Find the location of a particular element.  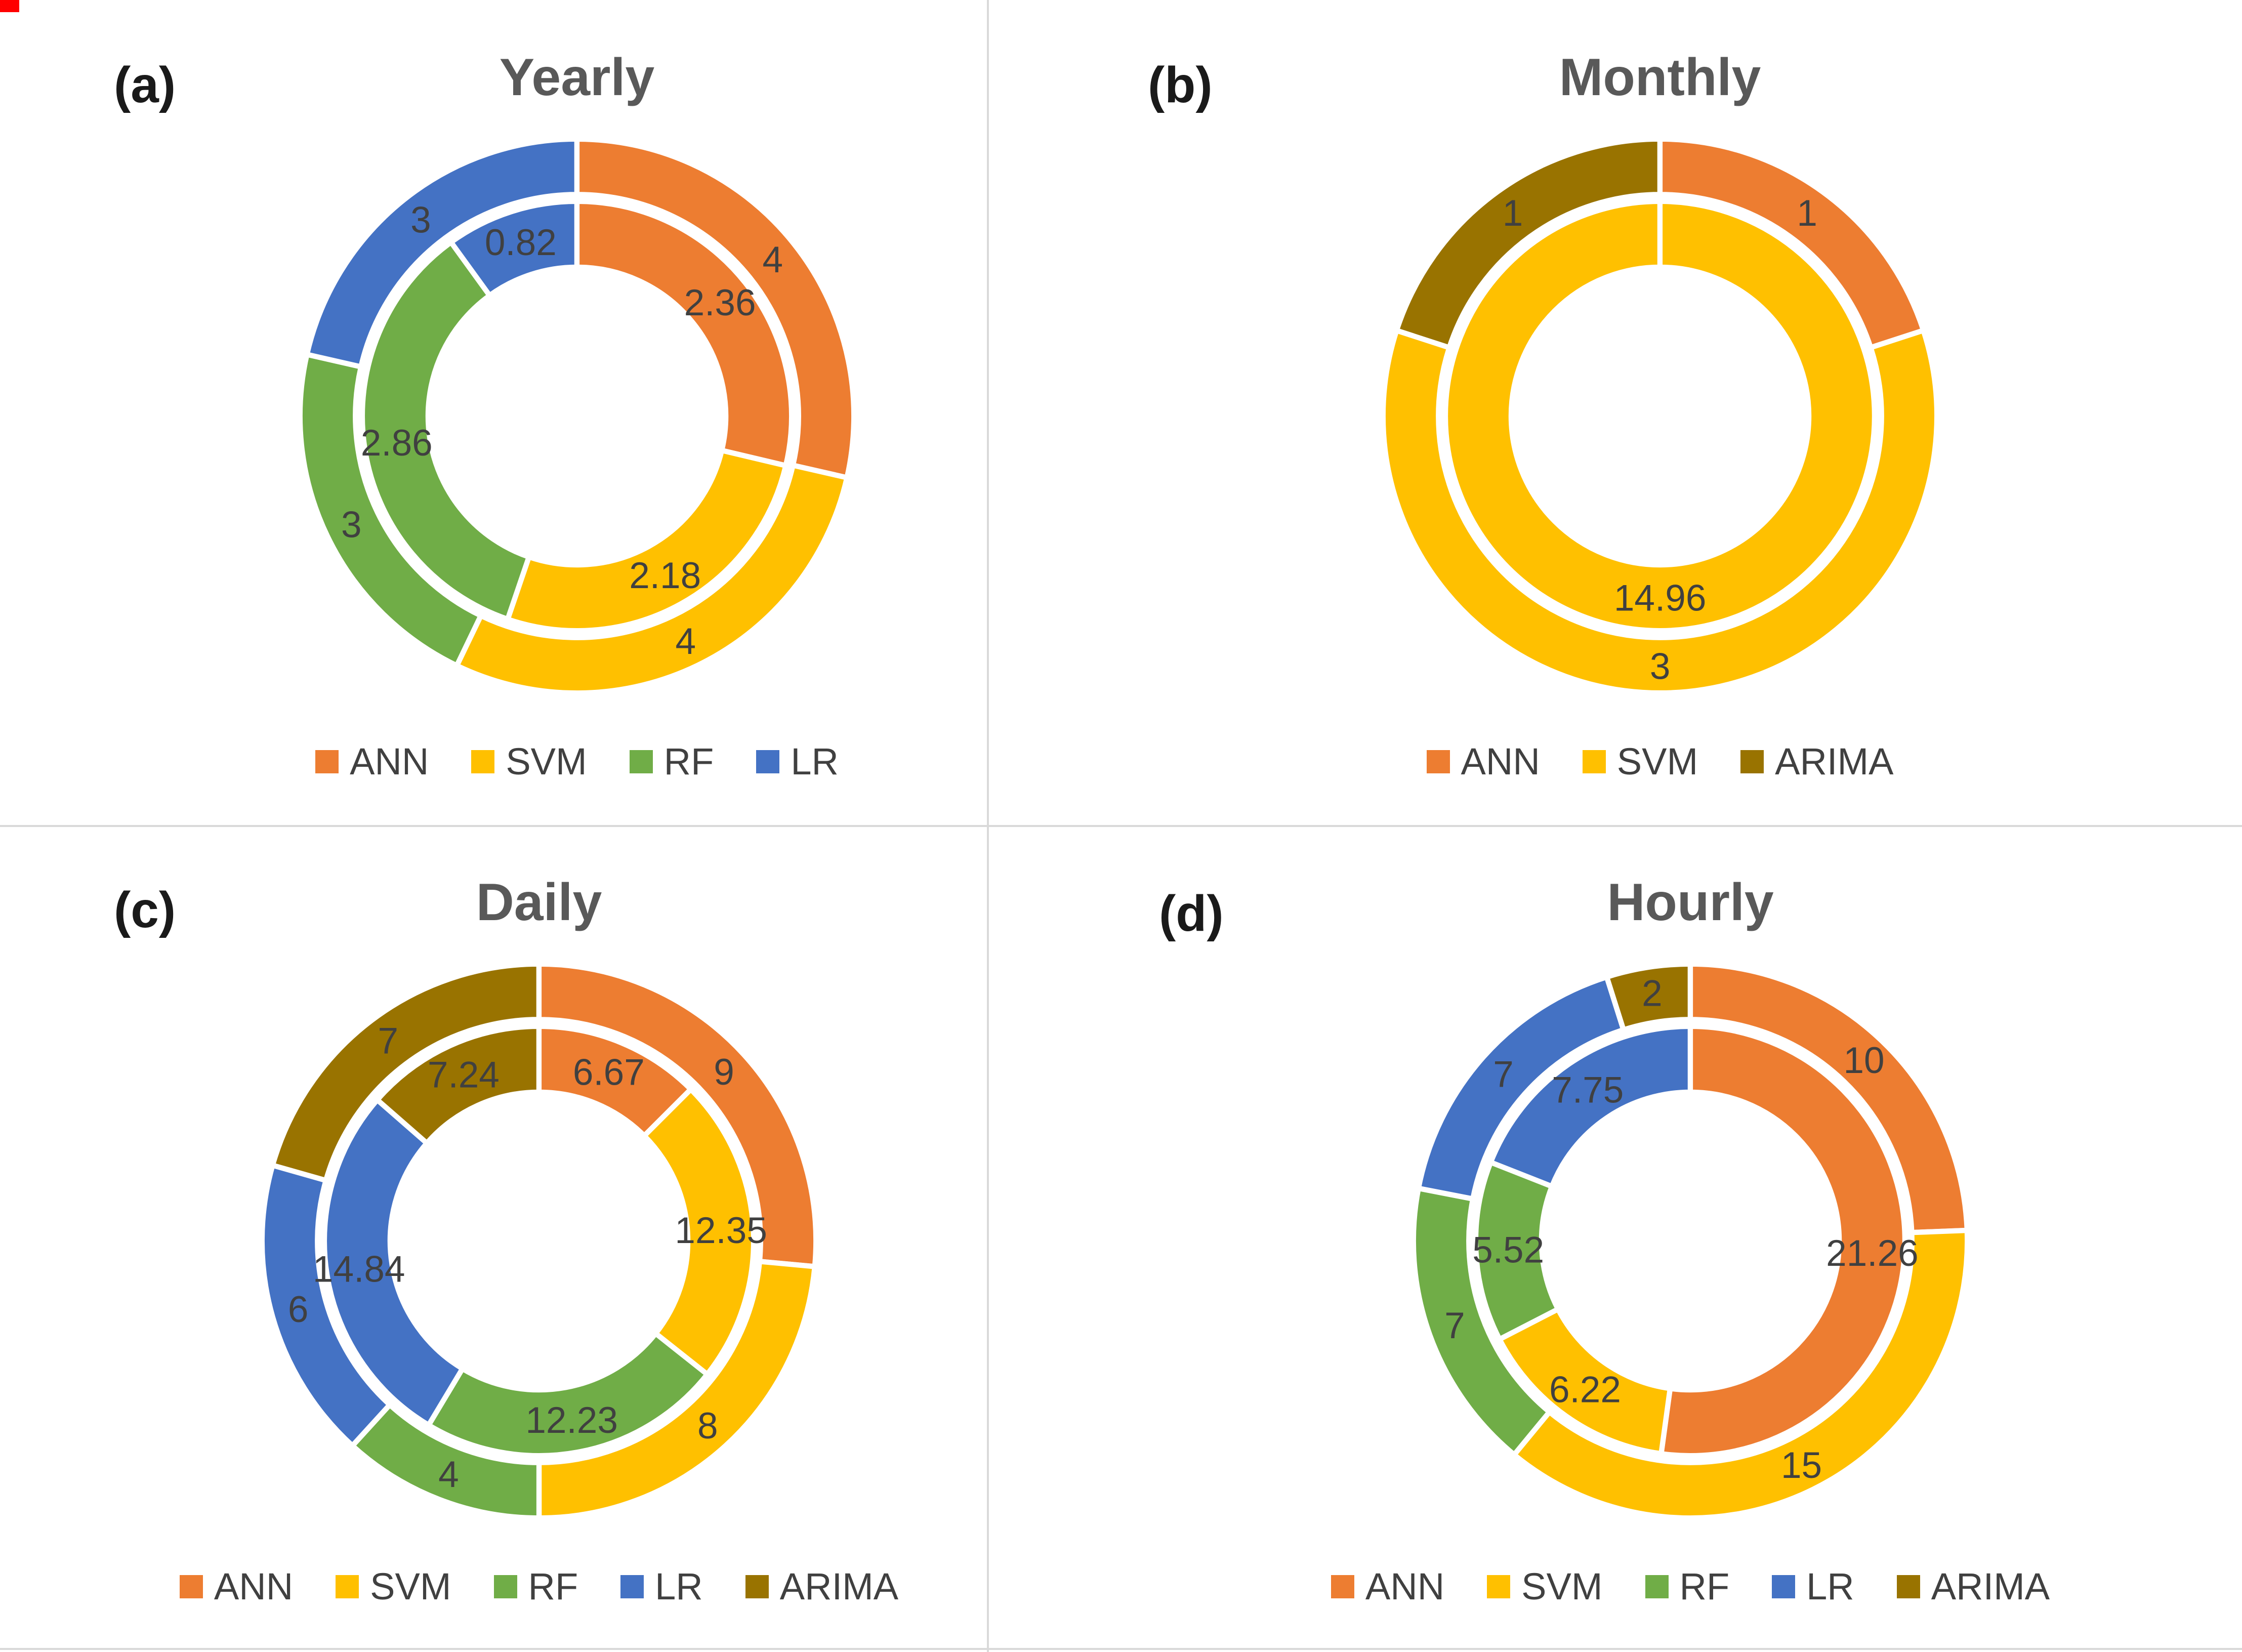

chart-panel-monthly: Monthly 1 3 1 14.96 ANN SVM ARIMA is located at coordinates (1660, 416).